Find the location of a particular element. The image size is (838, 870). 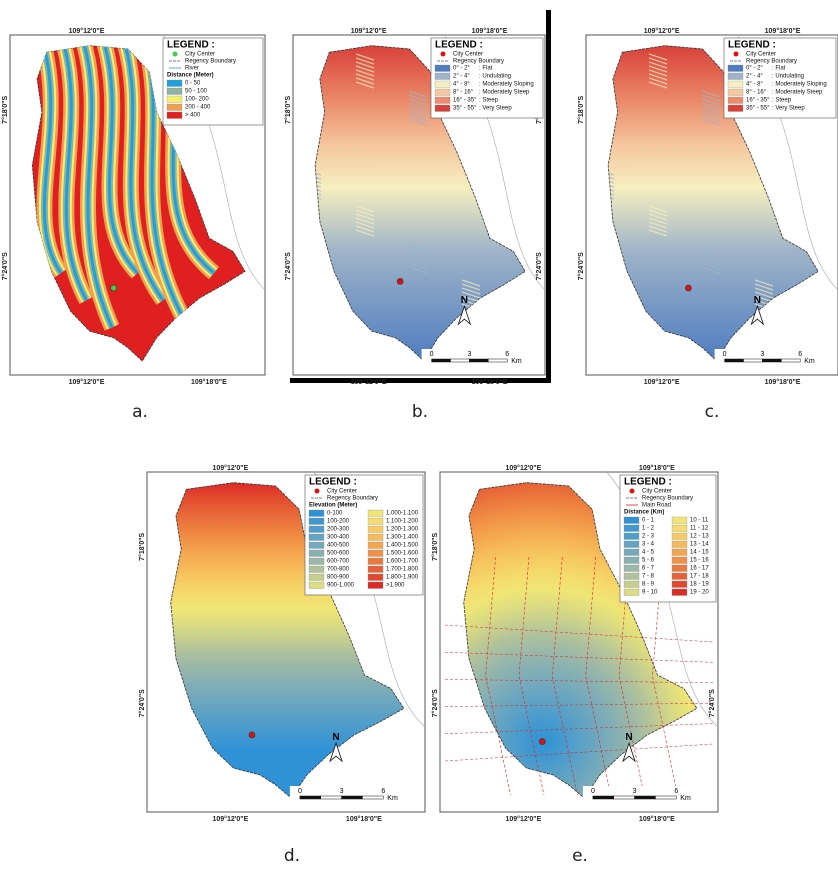

legend-label: 0 - 50 is located at coordinates (193, 84).